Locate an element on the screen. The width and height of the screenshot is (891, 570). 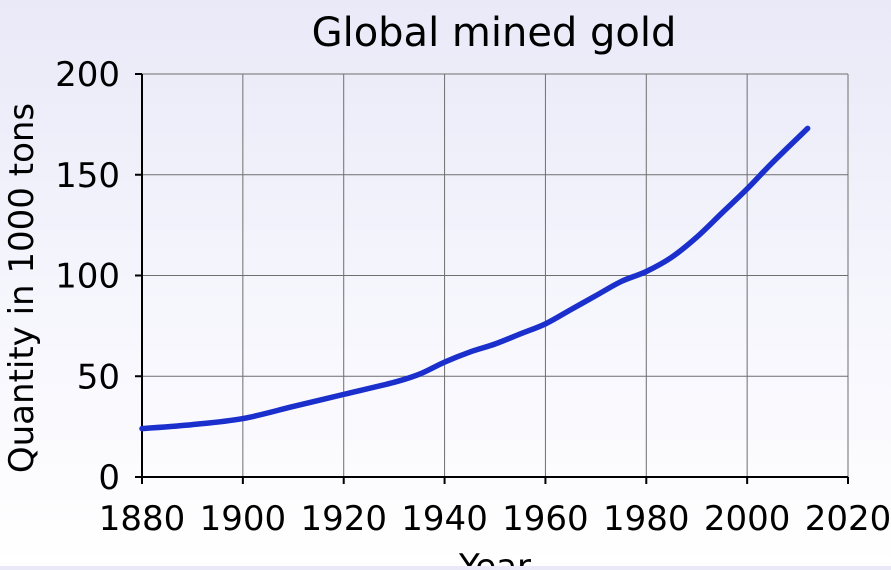
y-axis-label: Quantity in 1000 tons is located at coordinates (22, 288).